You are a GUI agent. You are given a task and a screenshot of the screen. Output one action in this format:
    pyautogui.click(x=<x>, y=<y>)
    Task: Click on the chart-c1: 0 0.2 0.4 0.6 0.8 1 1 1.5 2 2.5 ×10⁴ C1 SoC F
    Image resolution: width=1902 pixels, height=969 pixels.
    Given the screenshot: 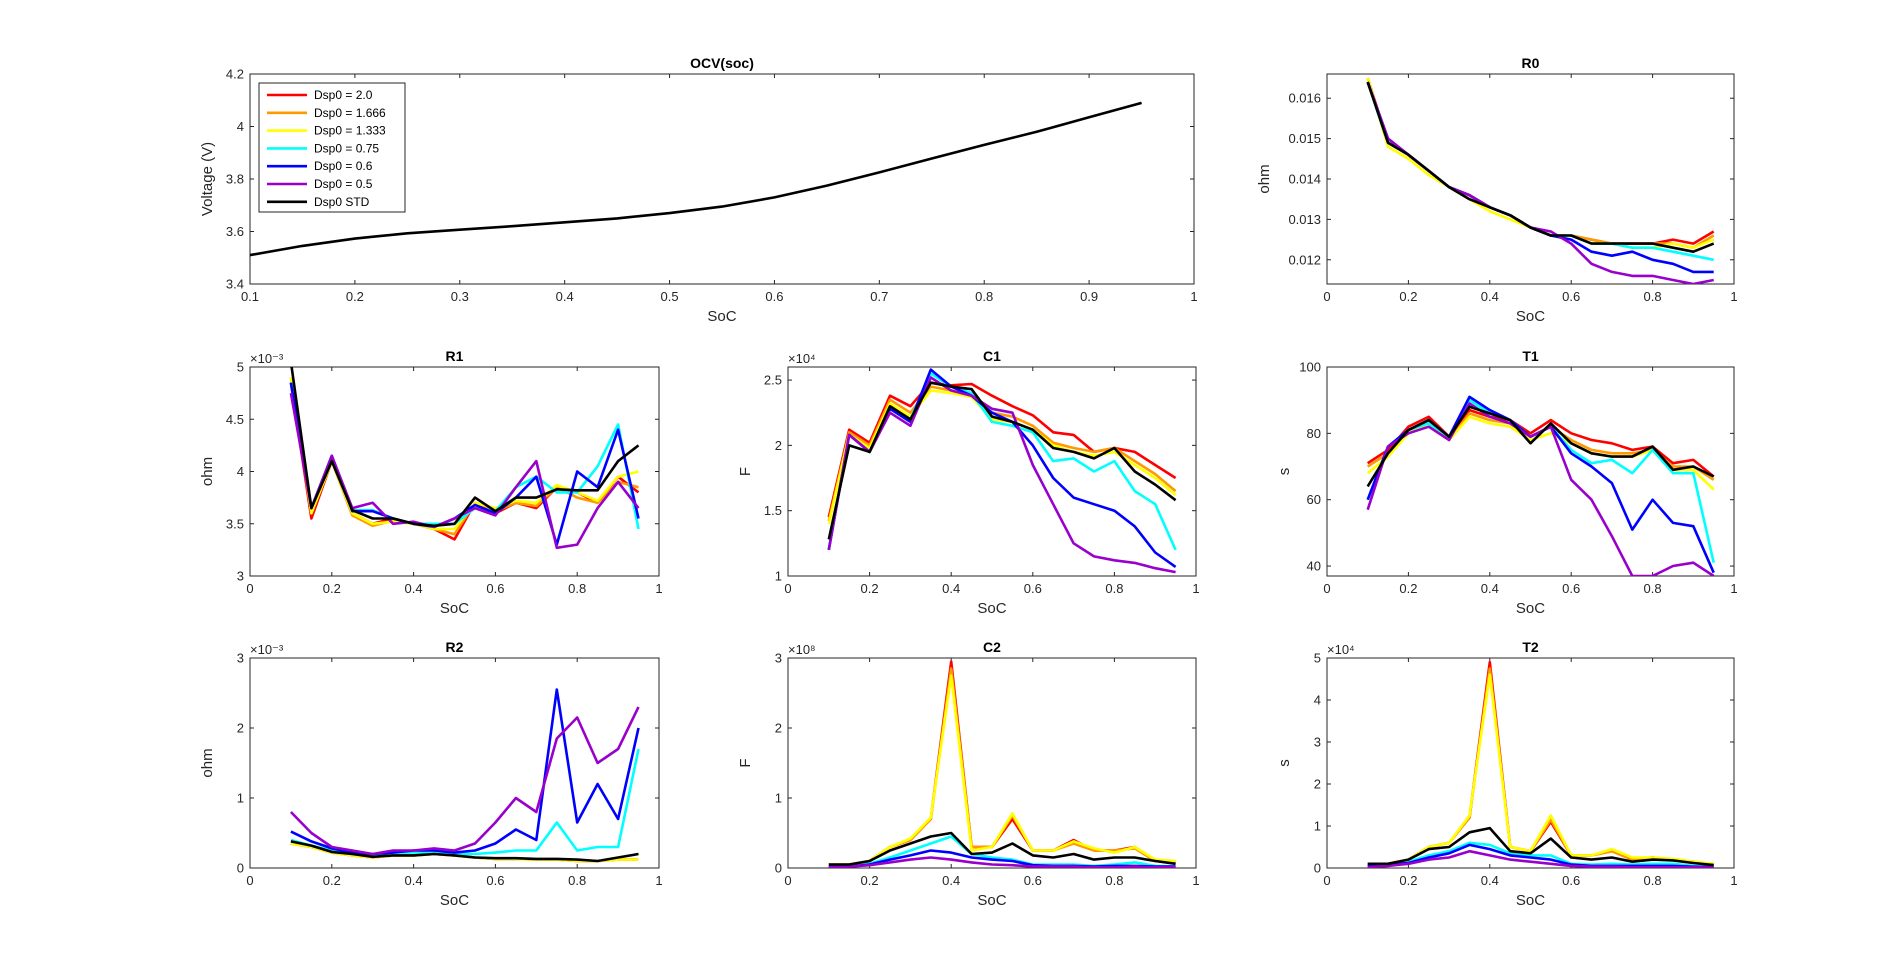 What is the action you would take?
    pyautogui.click(x=968, y=482)
    